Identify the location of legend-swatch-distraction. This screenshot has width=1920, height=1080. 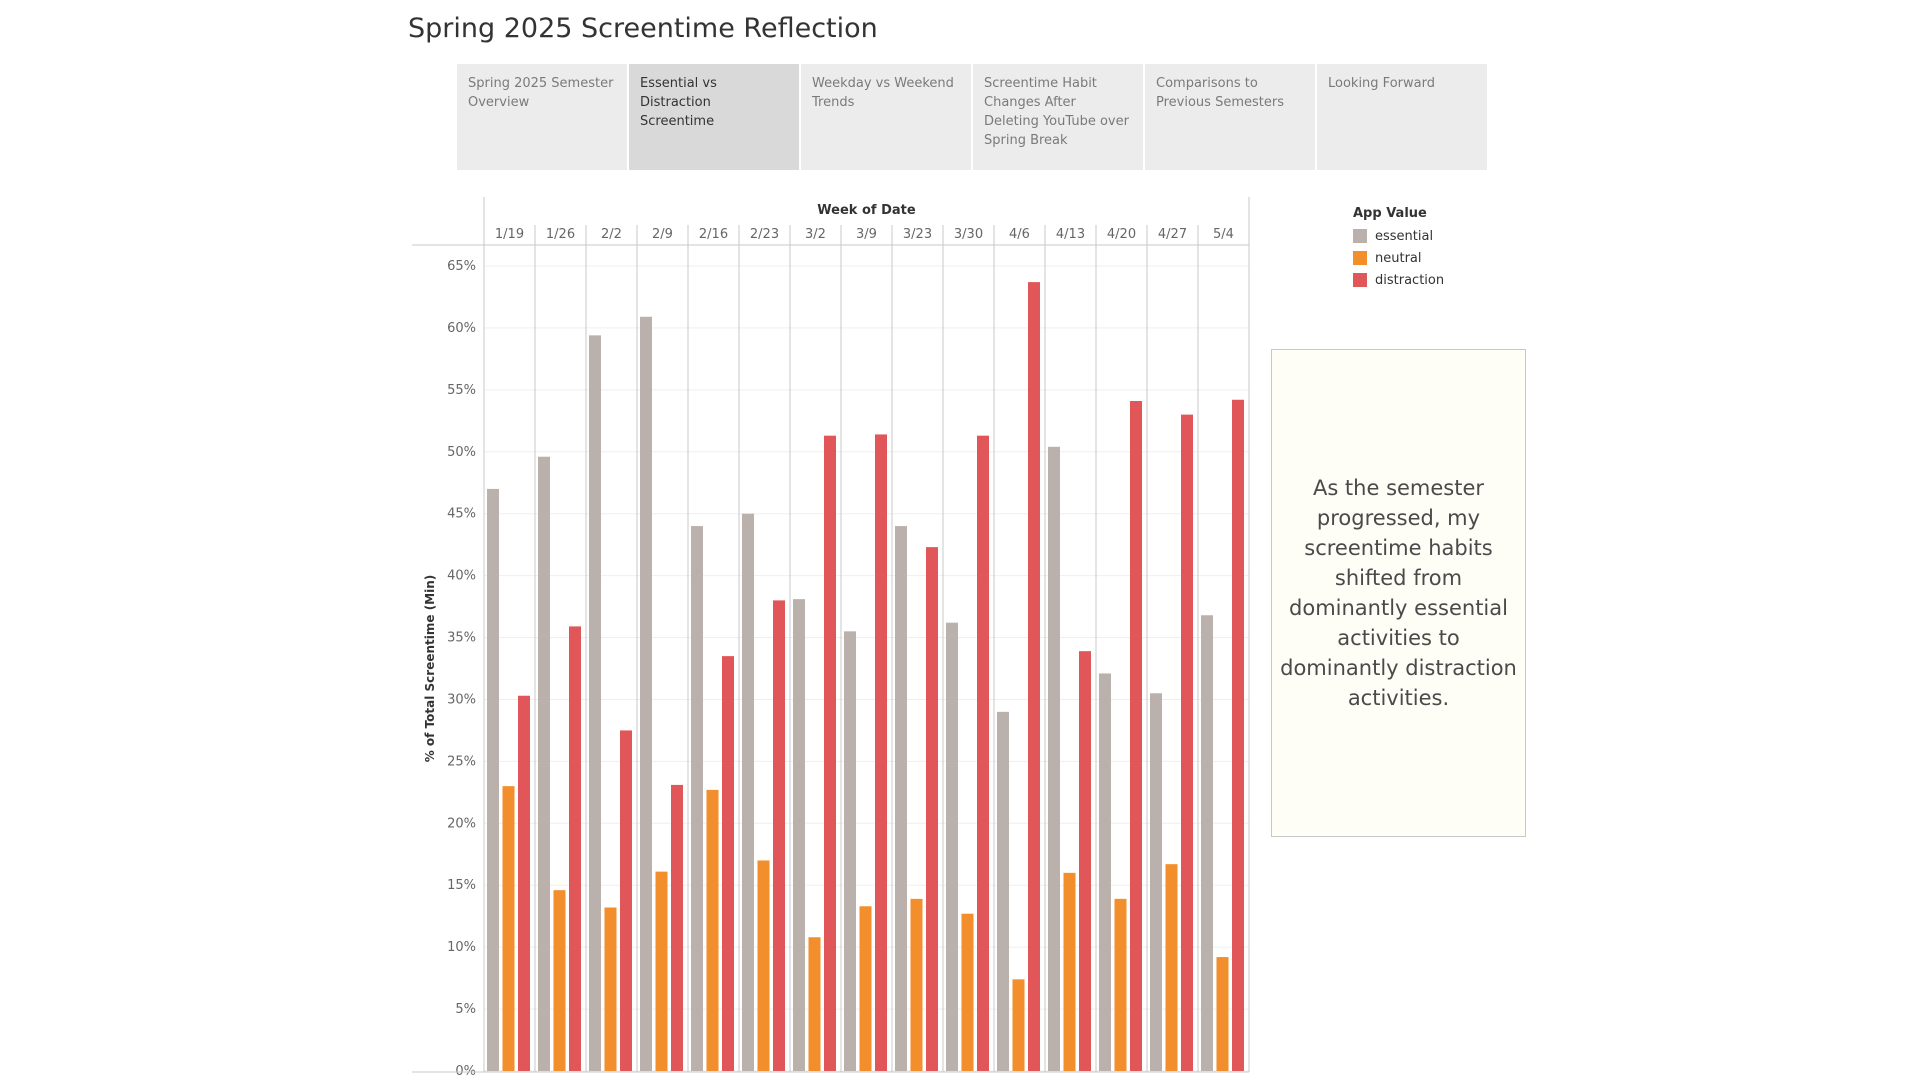
(1360, 280).